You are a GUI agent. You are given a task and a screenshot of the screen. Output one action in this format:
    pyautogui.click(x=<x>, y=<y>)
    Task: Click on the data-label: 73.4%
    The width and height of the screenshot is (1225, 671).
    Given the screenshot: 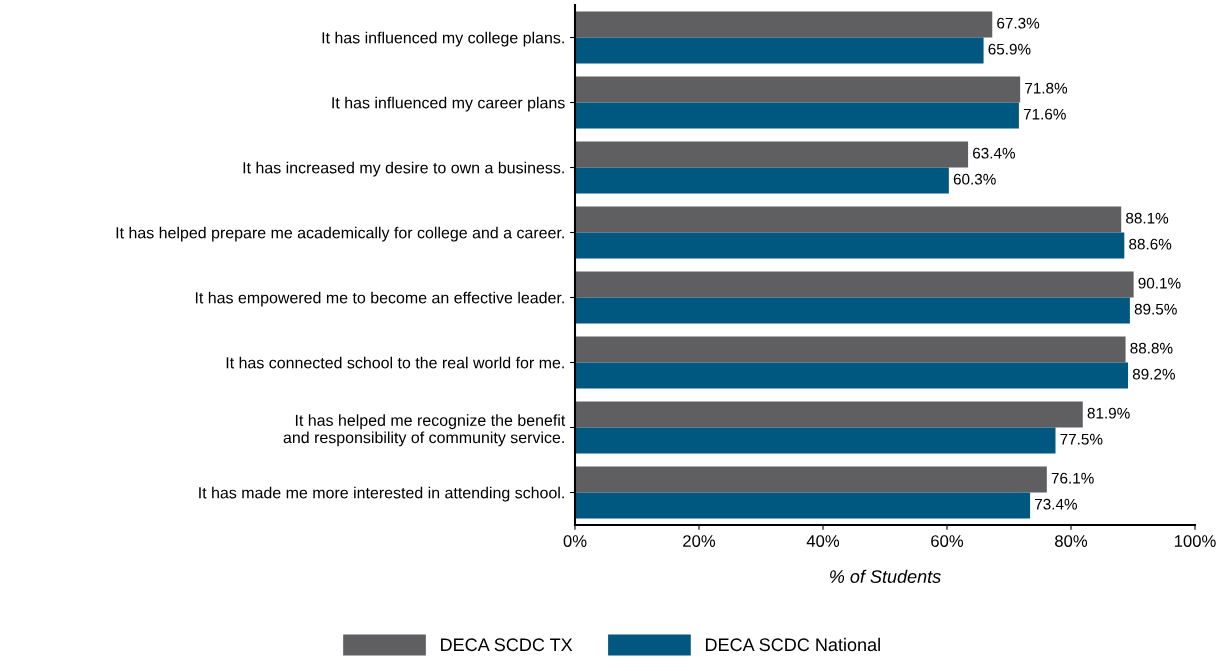 What is the action you would take?
    pyautogui.click(x=1056, y=504)
    